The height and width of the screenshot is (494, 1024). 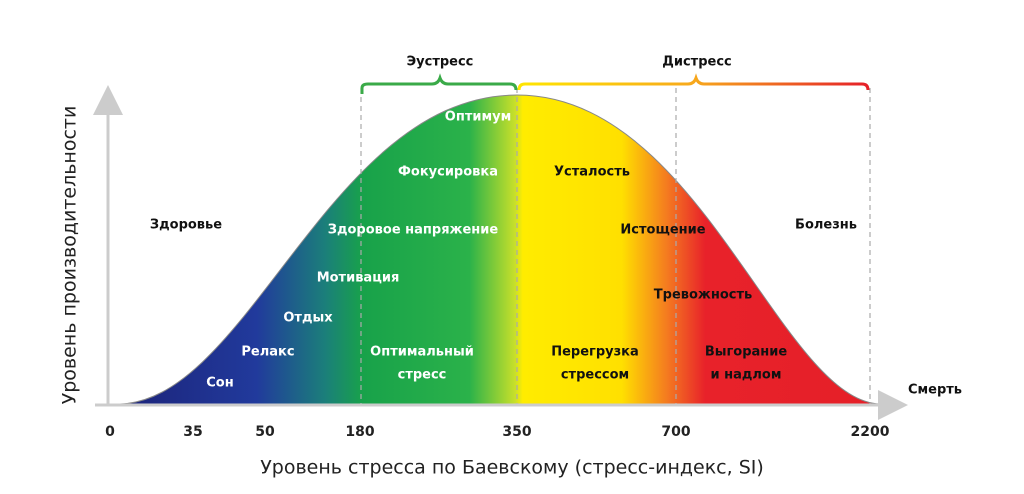 I want to click on eustress-label: Эустресс, so click(x=440, y=62).